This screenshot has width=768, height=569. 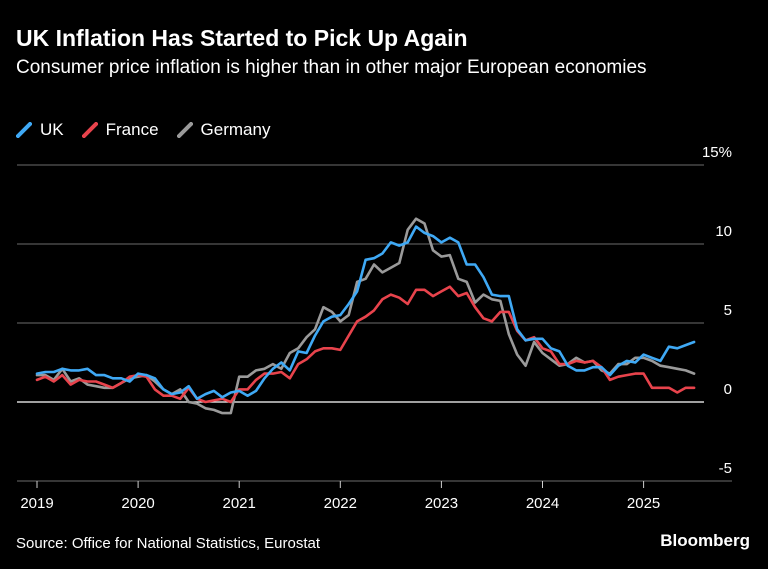 What do you see at coordinates (717, 152) in the screenshot?
I see `y-tick-label: 15%` at bounding box center [717, 152].